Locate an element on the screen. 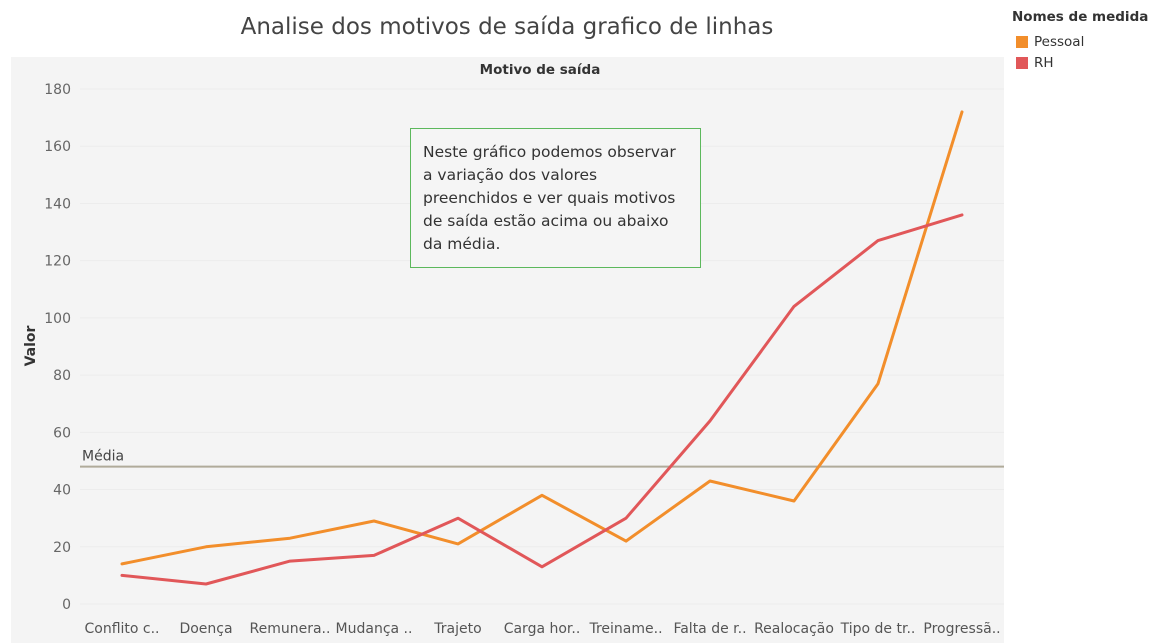  y-tick-label: 40 is located at coordinates (62, 491).